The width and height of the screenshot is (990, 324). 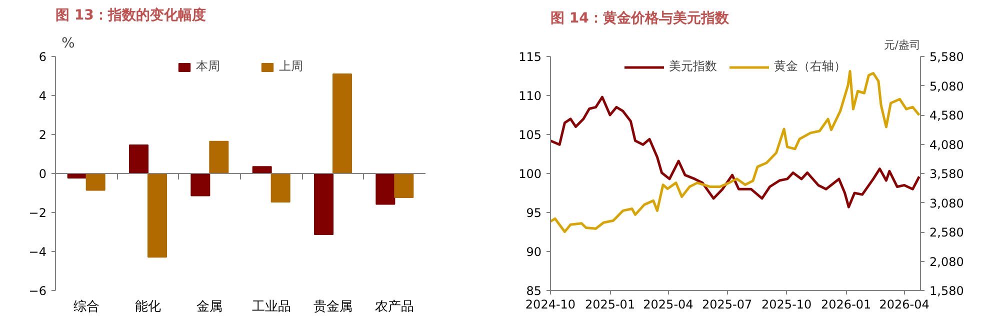 What do you see at coordinates (947, 203) in the screenshot?
I see `y2-tick-label: 3,080` at bounding box center [947, 203].